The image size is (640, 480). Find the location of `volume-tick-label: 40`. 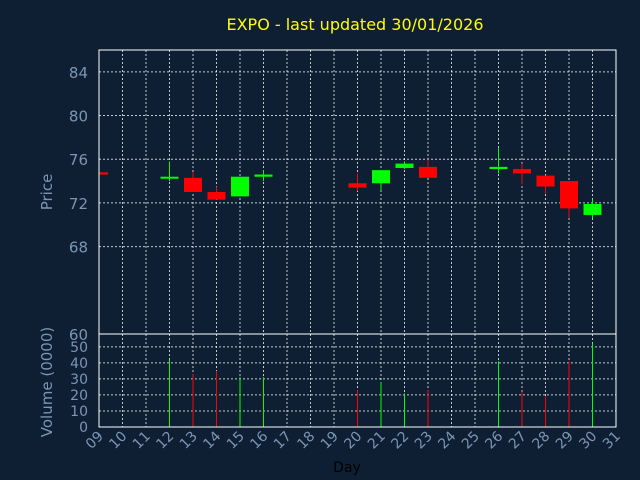

volume-tick-label: 40 is located at coordinates (79, 364).